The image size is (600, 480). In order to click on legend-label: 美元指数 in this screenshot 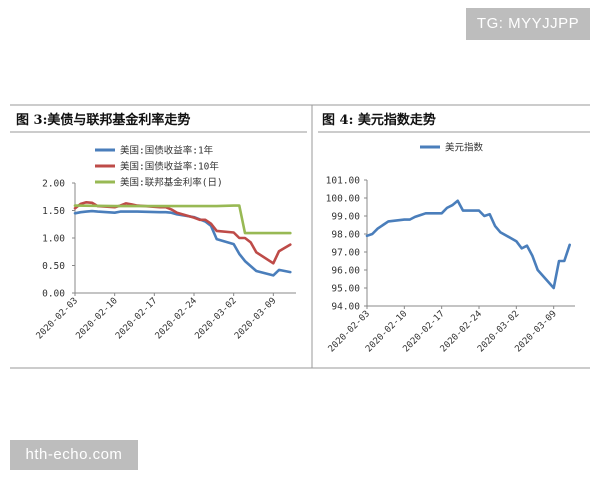, I will do `click(464, 148)`.